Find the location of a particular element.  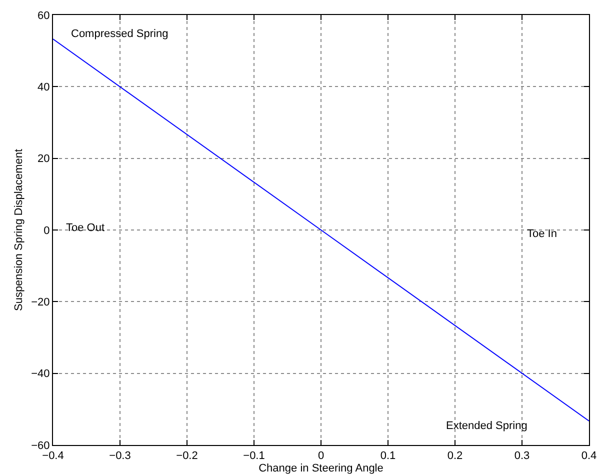

x-tick-label: −0.1 is located at coordinates (254, 456).